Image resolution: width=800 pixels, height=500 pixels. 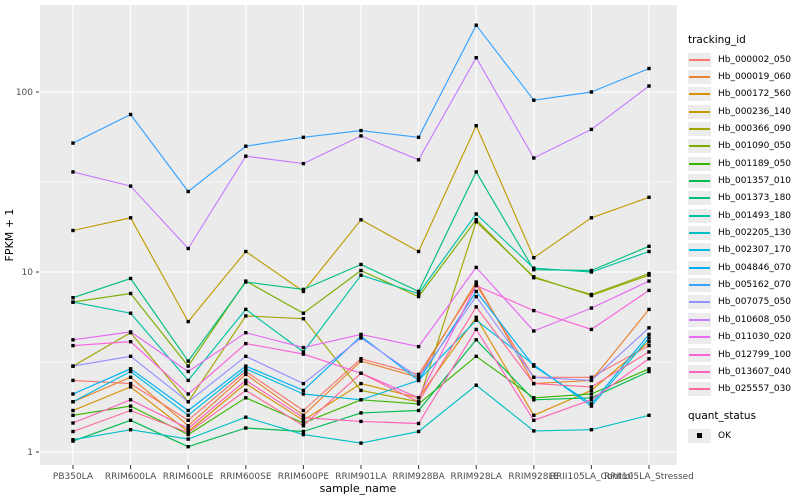 I want to click on legend-title-quant-status: quant_status, so click(x=722, y=415).